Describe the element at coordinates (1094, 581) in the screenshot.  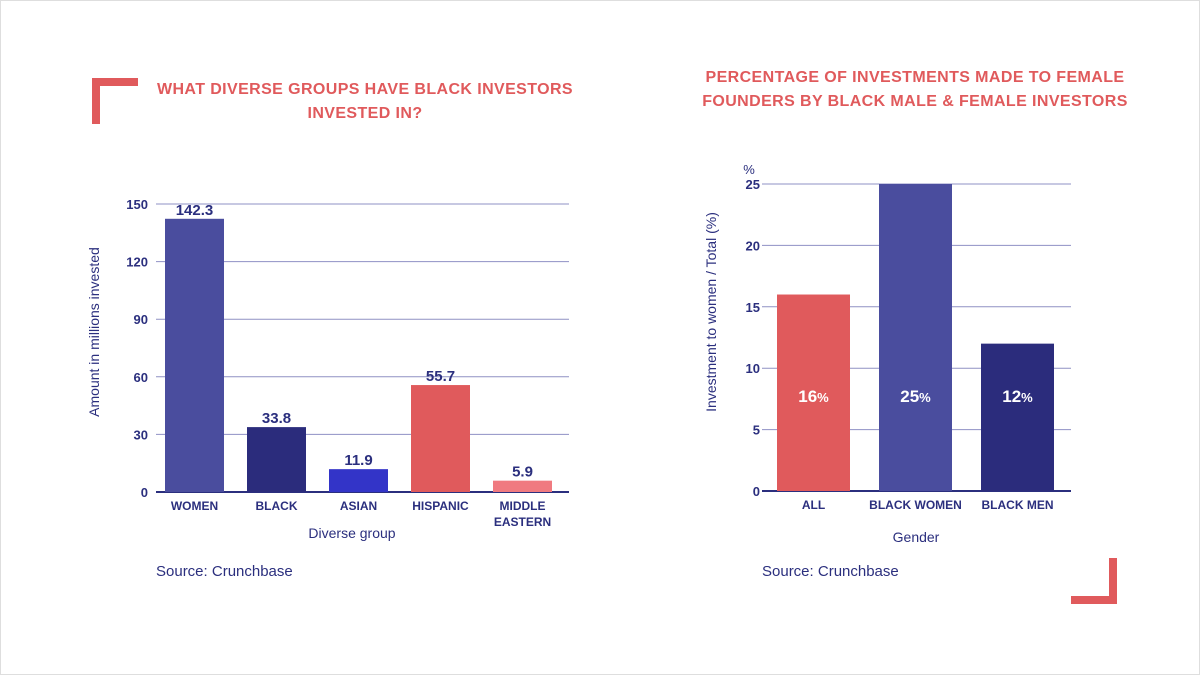
I see `corner-bracket-bottom-right` at that location.